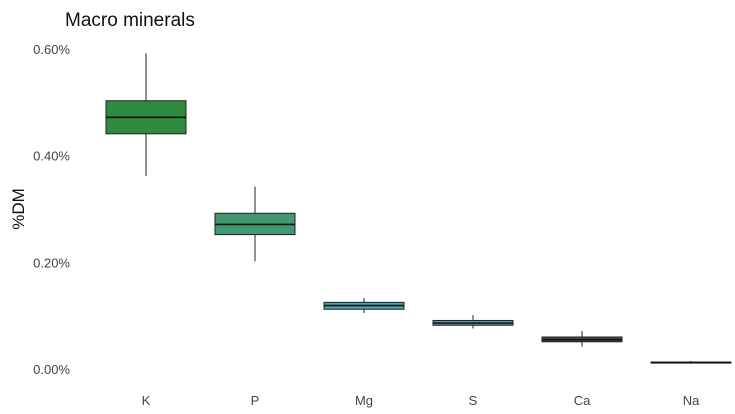 This screenshot has height=414, width=735. Describe the element at coordinates (51, 209) in the screenshot. I see `y-axis-ticks: 0.00% 0.20% 0.40% 0.60%` at that location.